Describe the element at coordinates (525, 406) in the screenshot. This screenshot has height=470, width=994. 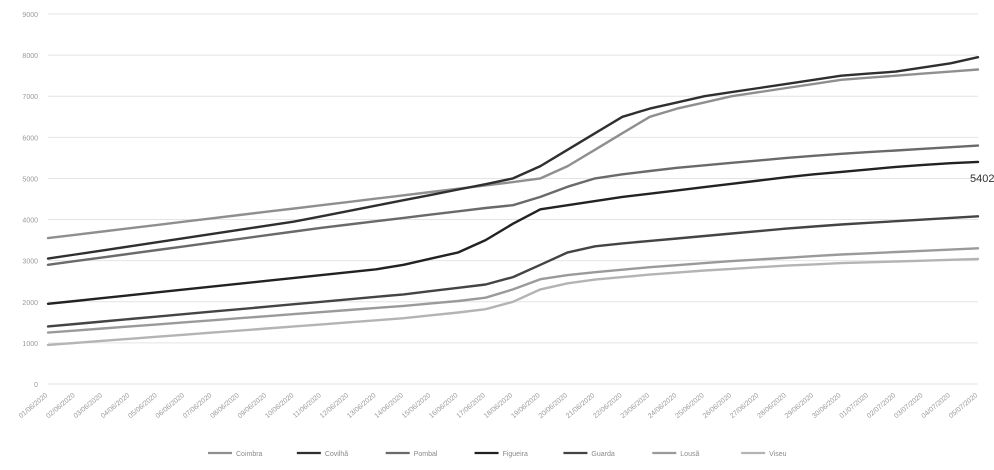
I see `x-tick-label: 19/06/2020` at that location.